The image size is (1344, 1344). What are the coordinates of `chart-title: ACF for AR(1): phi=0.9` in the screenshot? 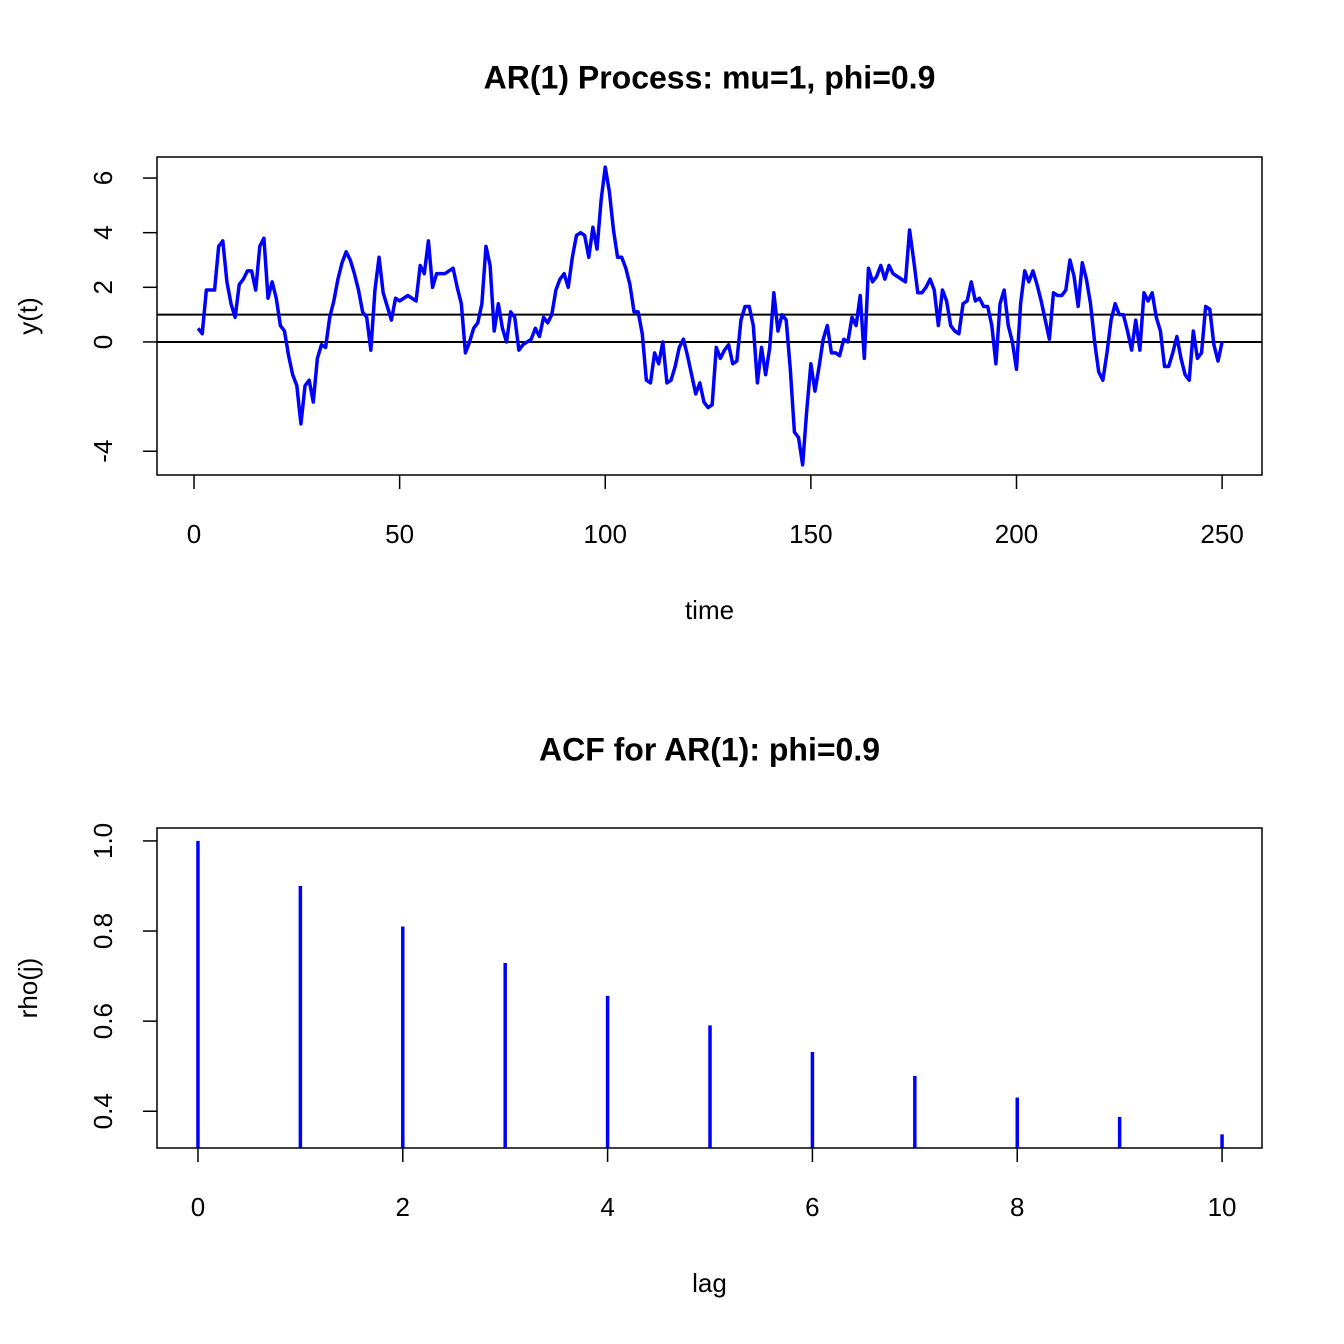 It's located at (709, 749).